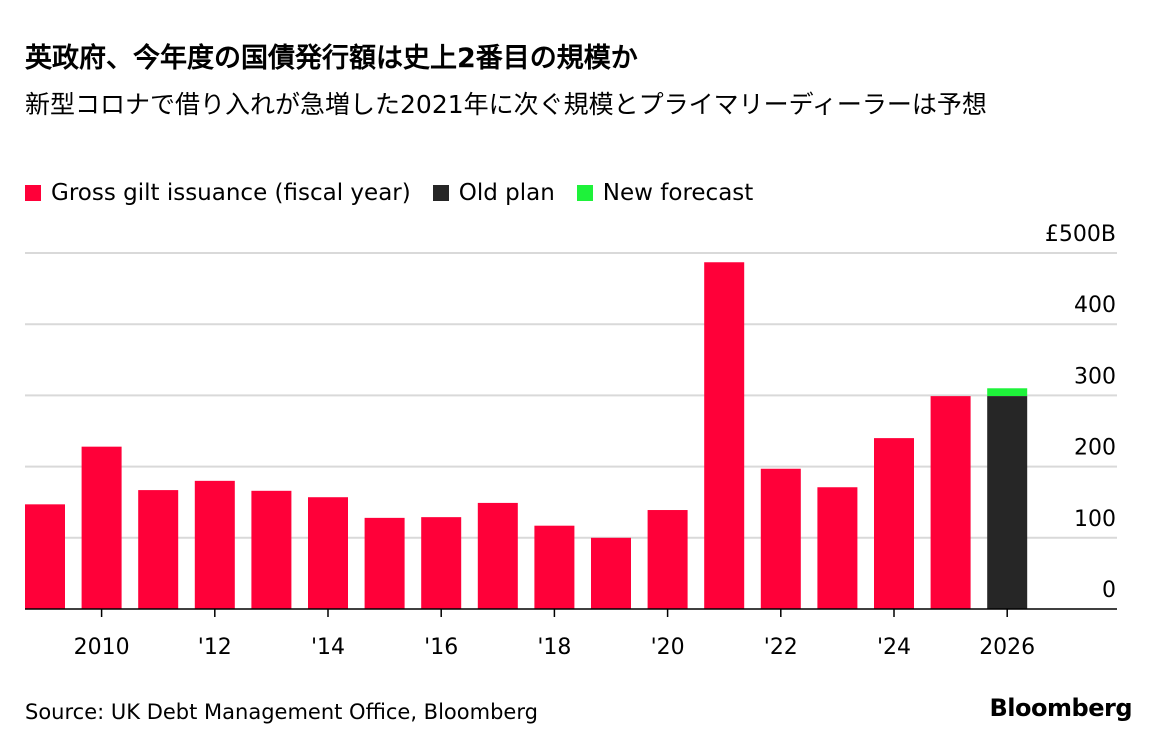 The width and height of the screenshot is (1168, 750). Describe the element at coordinates (215, 647) in the screenshot. I see `x-tick-label: '12` at that location.